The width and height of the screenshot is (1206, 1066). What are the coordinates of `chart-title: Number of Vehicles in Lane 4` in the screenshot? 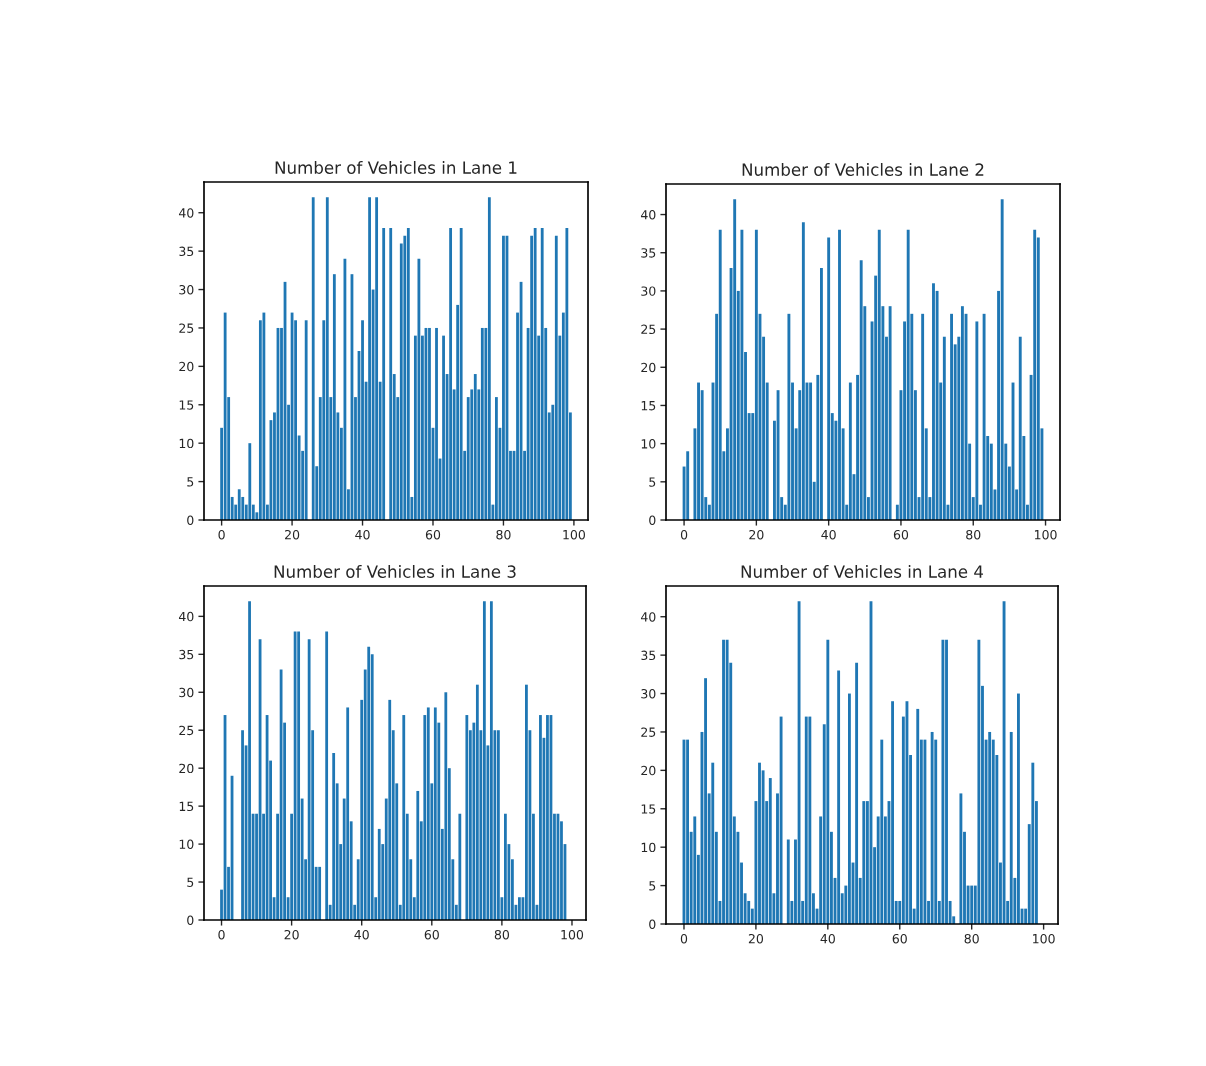 It's located at (862, 571).